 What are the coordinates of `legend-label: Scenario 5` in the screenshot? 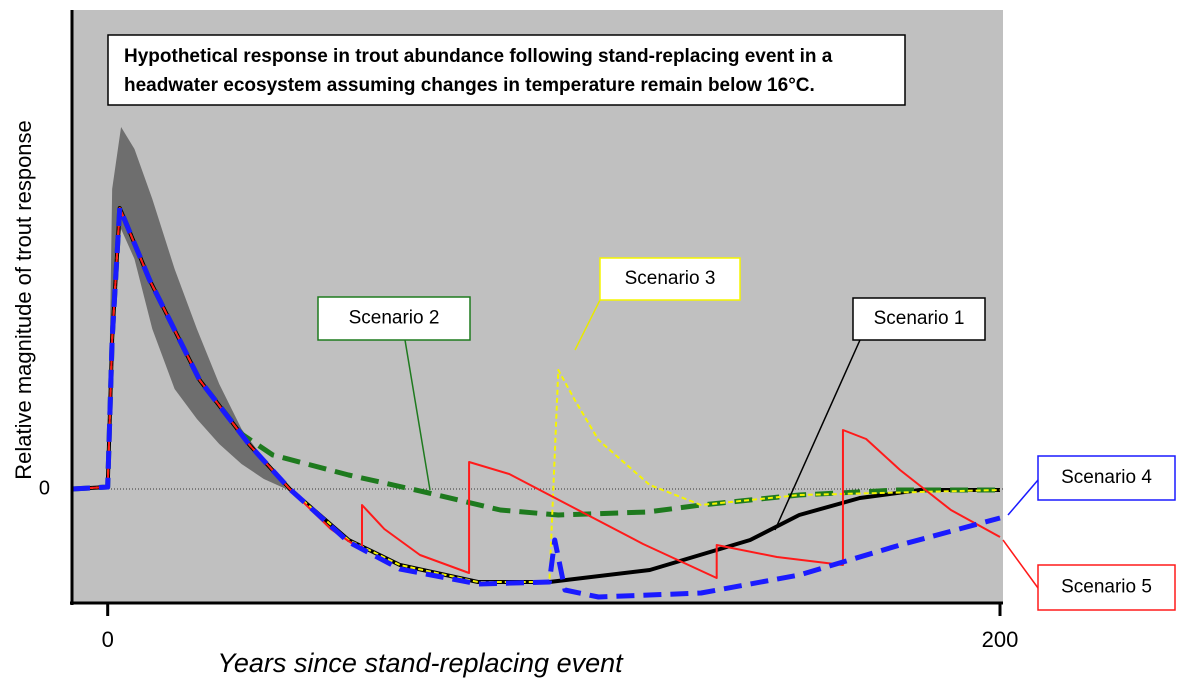 It's located at (1106, 587).